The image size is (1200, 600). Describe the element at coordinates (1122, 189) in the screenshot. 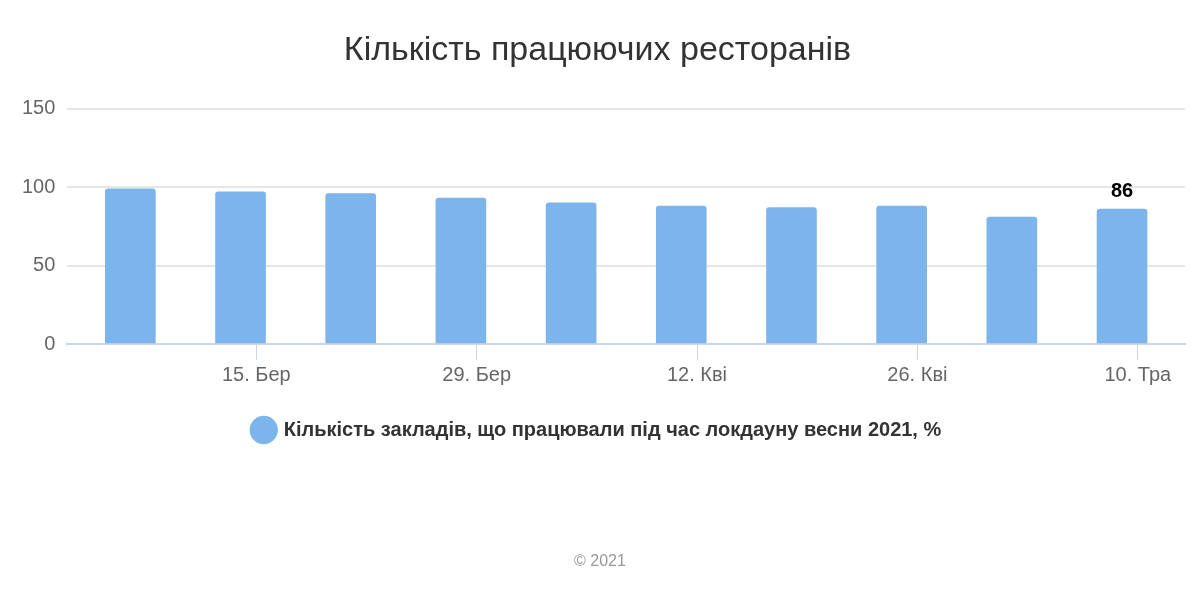

I see `data-label: 86` at that location.